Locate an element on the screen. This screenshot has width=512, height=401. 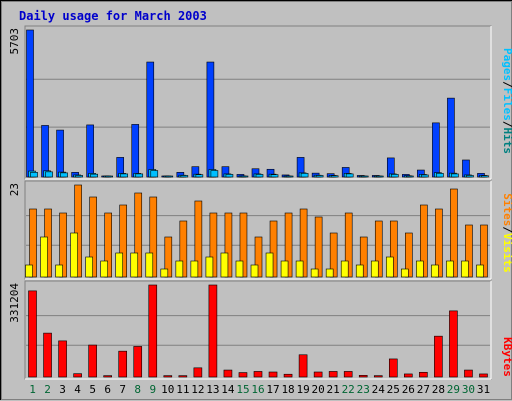
legend-part: Visits is located at coordinates (506, 253).